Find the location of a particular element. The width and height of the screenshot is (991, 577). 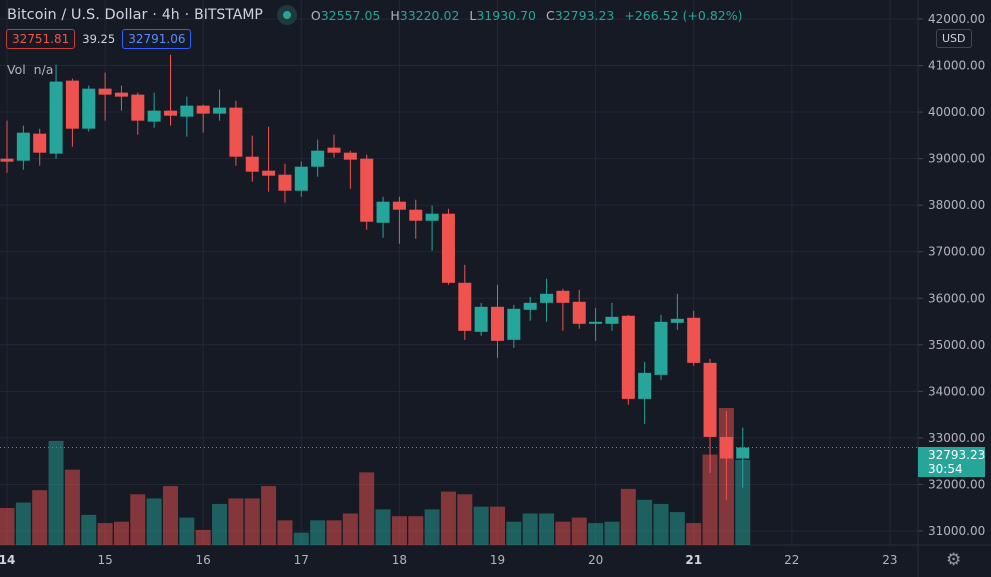

currency-button: USD is located at coordinates (954, 38).